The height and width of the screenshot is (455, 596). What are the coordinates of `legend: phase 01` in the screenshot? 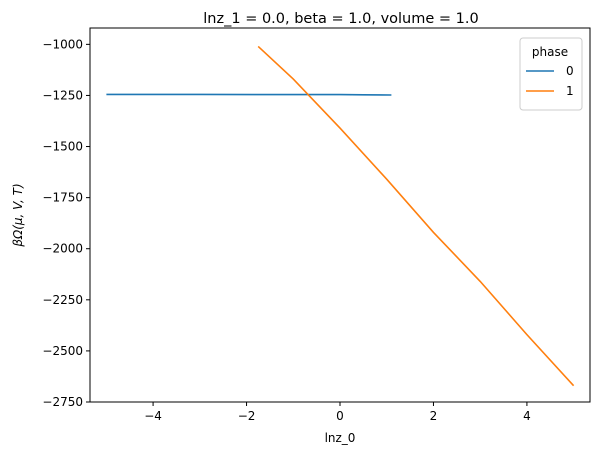 It's located at (551, 74).